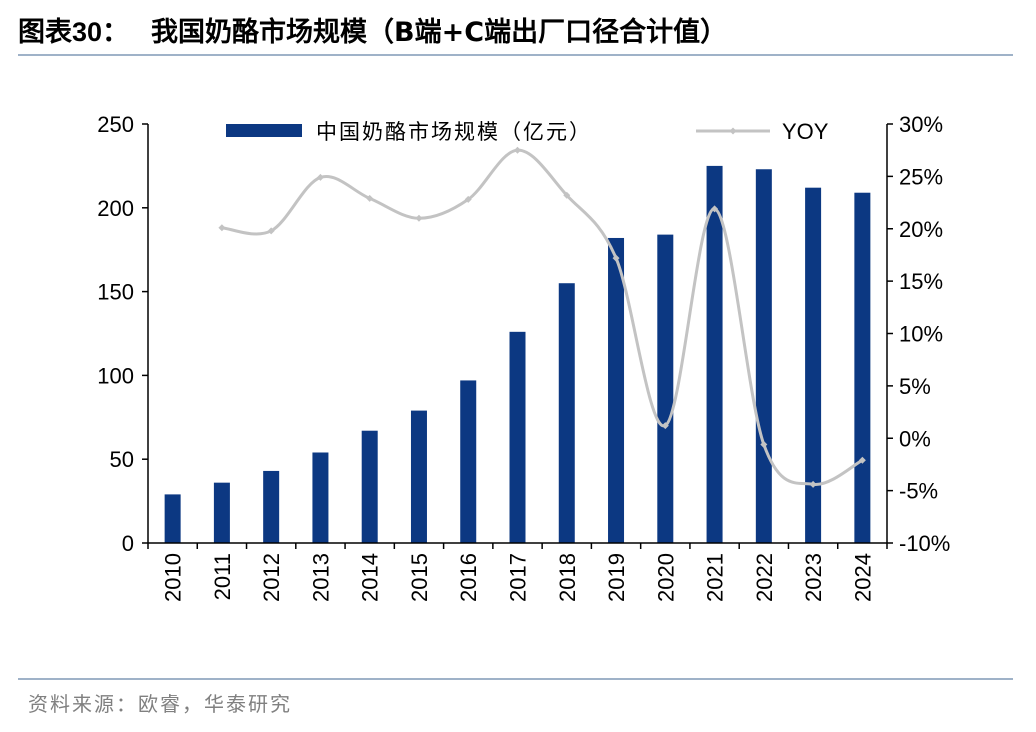 This screenshot has height=732, width=1036. Describe the element at coordinates (160, 704) in the screenshot. I see `source-note: 资料来源：欧睿，华泰研究` at that location.